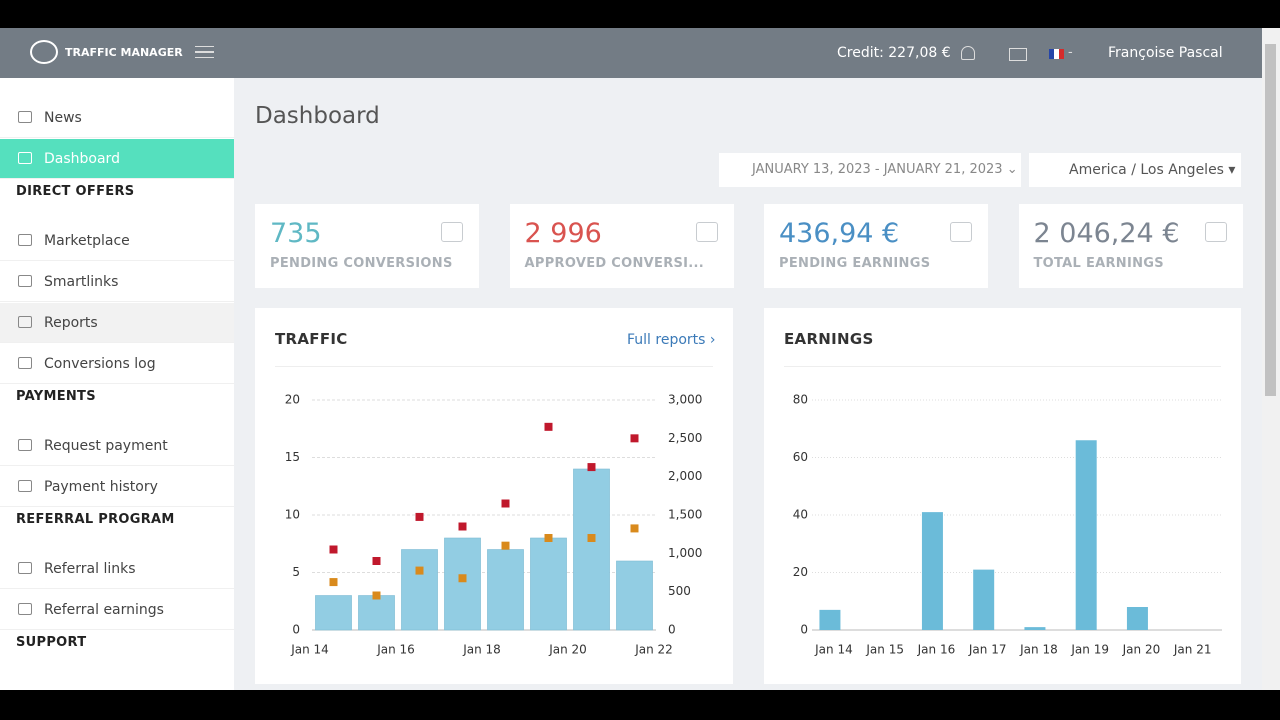 This screenshot has height=720, width=1280. What do you see at coordinates (1165, 53) in the screenshot?
I see `user-menu: Françoise Pascal` at bounding box center [1165, 53].